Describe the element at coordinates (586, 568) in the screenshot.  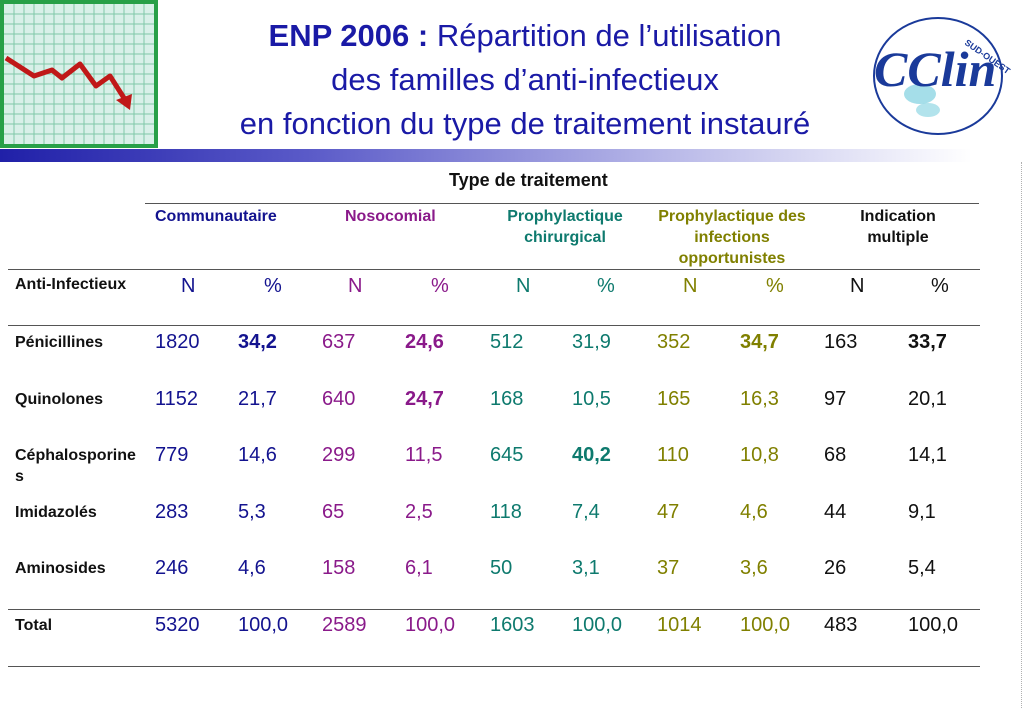
I see `table-cell: 3,1` at that location.